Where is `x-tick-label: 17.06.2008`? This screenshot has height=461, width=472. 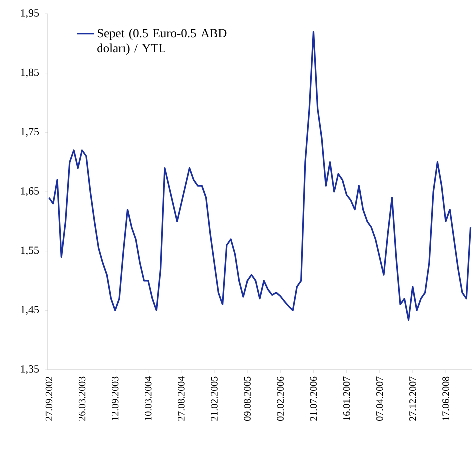
x-tick-label: 17.06.2008 is located at coordinates (446, 398).